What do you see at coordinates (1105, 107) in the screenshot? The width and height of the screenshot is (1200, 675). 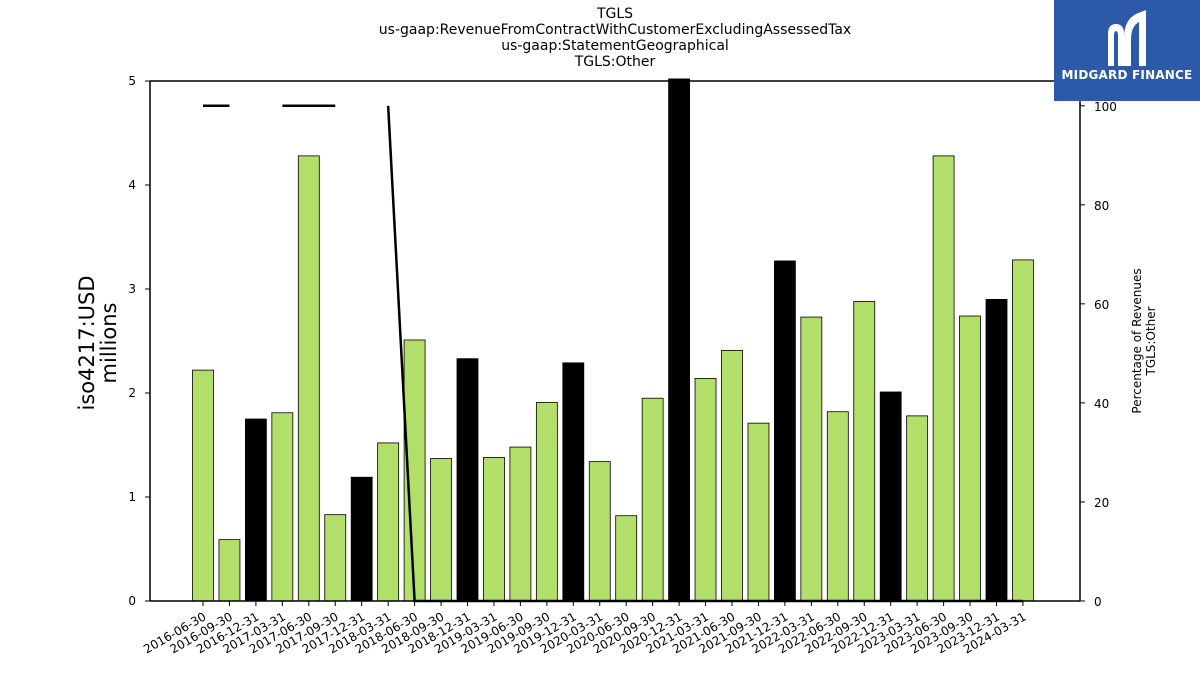 I see `right-ytick-label: 100` at bounding box center [1105, 107].